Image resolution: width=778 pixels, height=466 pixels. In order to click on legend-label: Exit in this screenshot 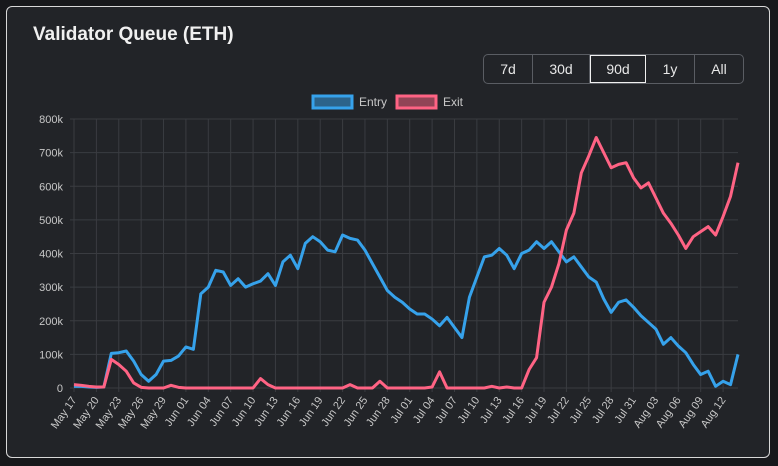, I will do `click(453, 102)`.